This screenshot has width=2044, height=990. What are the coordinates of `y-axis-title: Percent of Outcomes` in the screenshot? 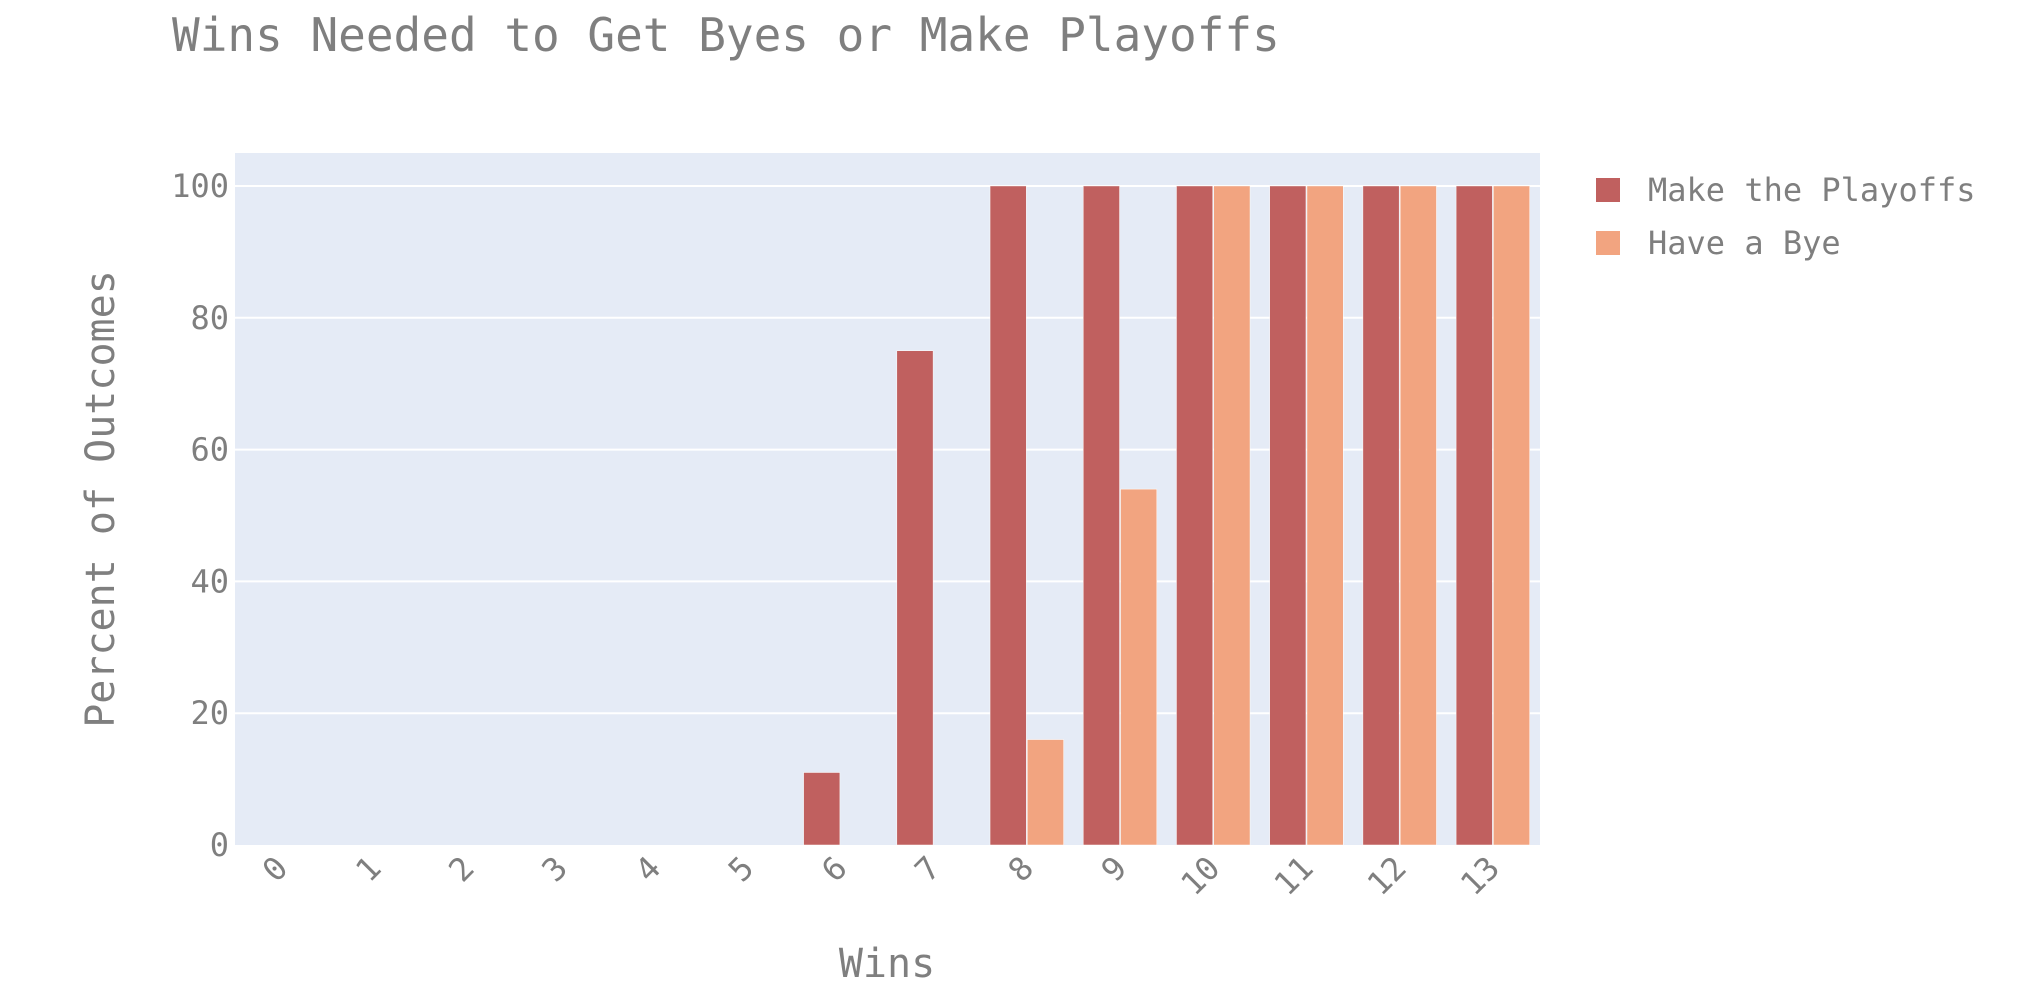 It's located at (101, 499).